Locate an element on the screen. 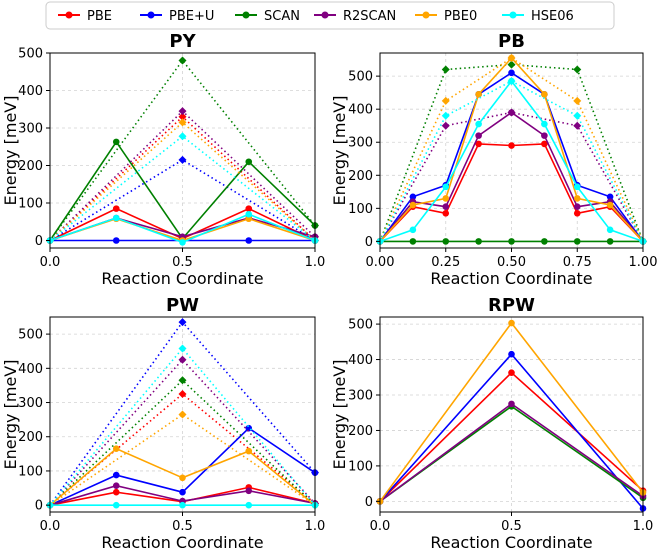 This screenshot has height=549, width=661. x-tick-label: 0.5 is located at coordinates (511, 526).